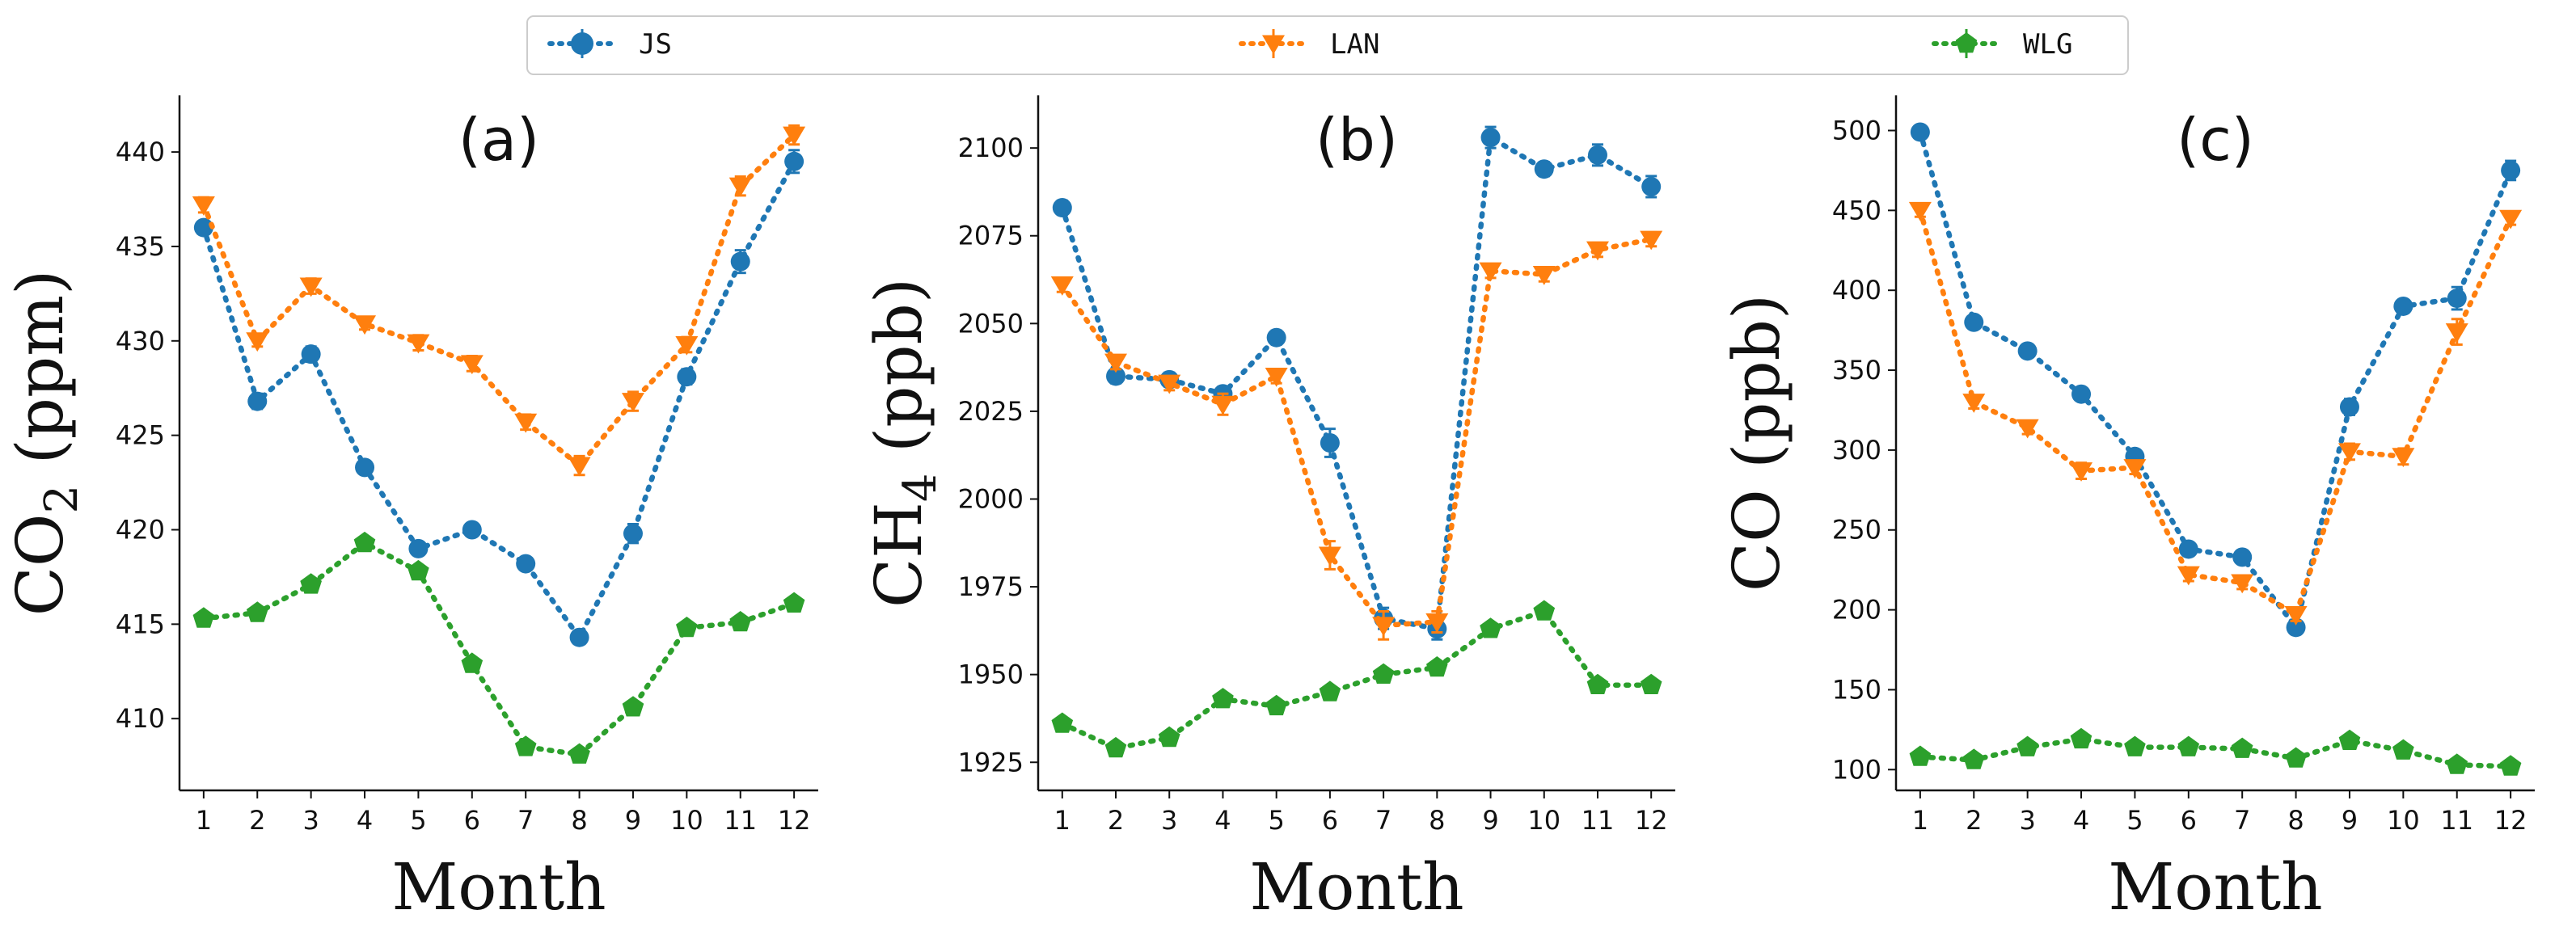 The height and width of the screenshot is (931, 2576). What do you see at coordinates (904, 443) in the screenshot?
I see `y-axis-label: CH4 (ppb)` at bounding box center [904, 443].